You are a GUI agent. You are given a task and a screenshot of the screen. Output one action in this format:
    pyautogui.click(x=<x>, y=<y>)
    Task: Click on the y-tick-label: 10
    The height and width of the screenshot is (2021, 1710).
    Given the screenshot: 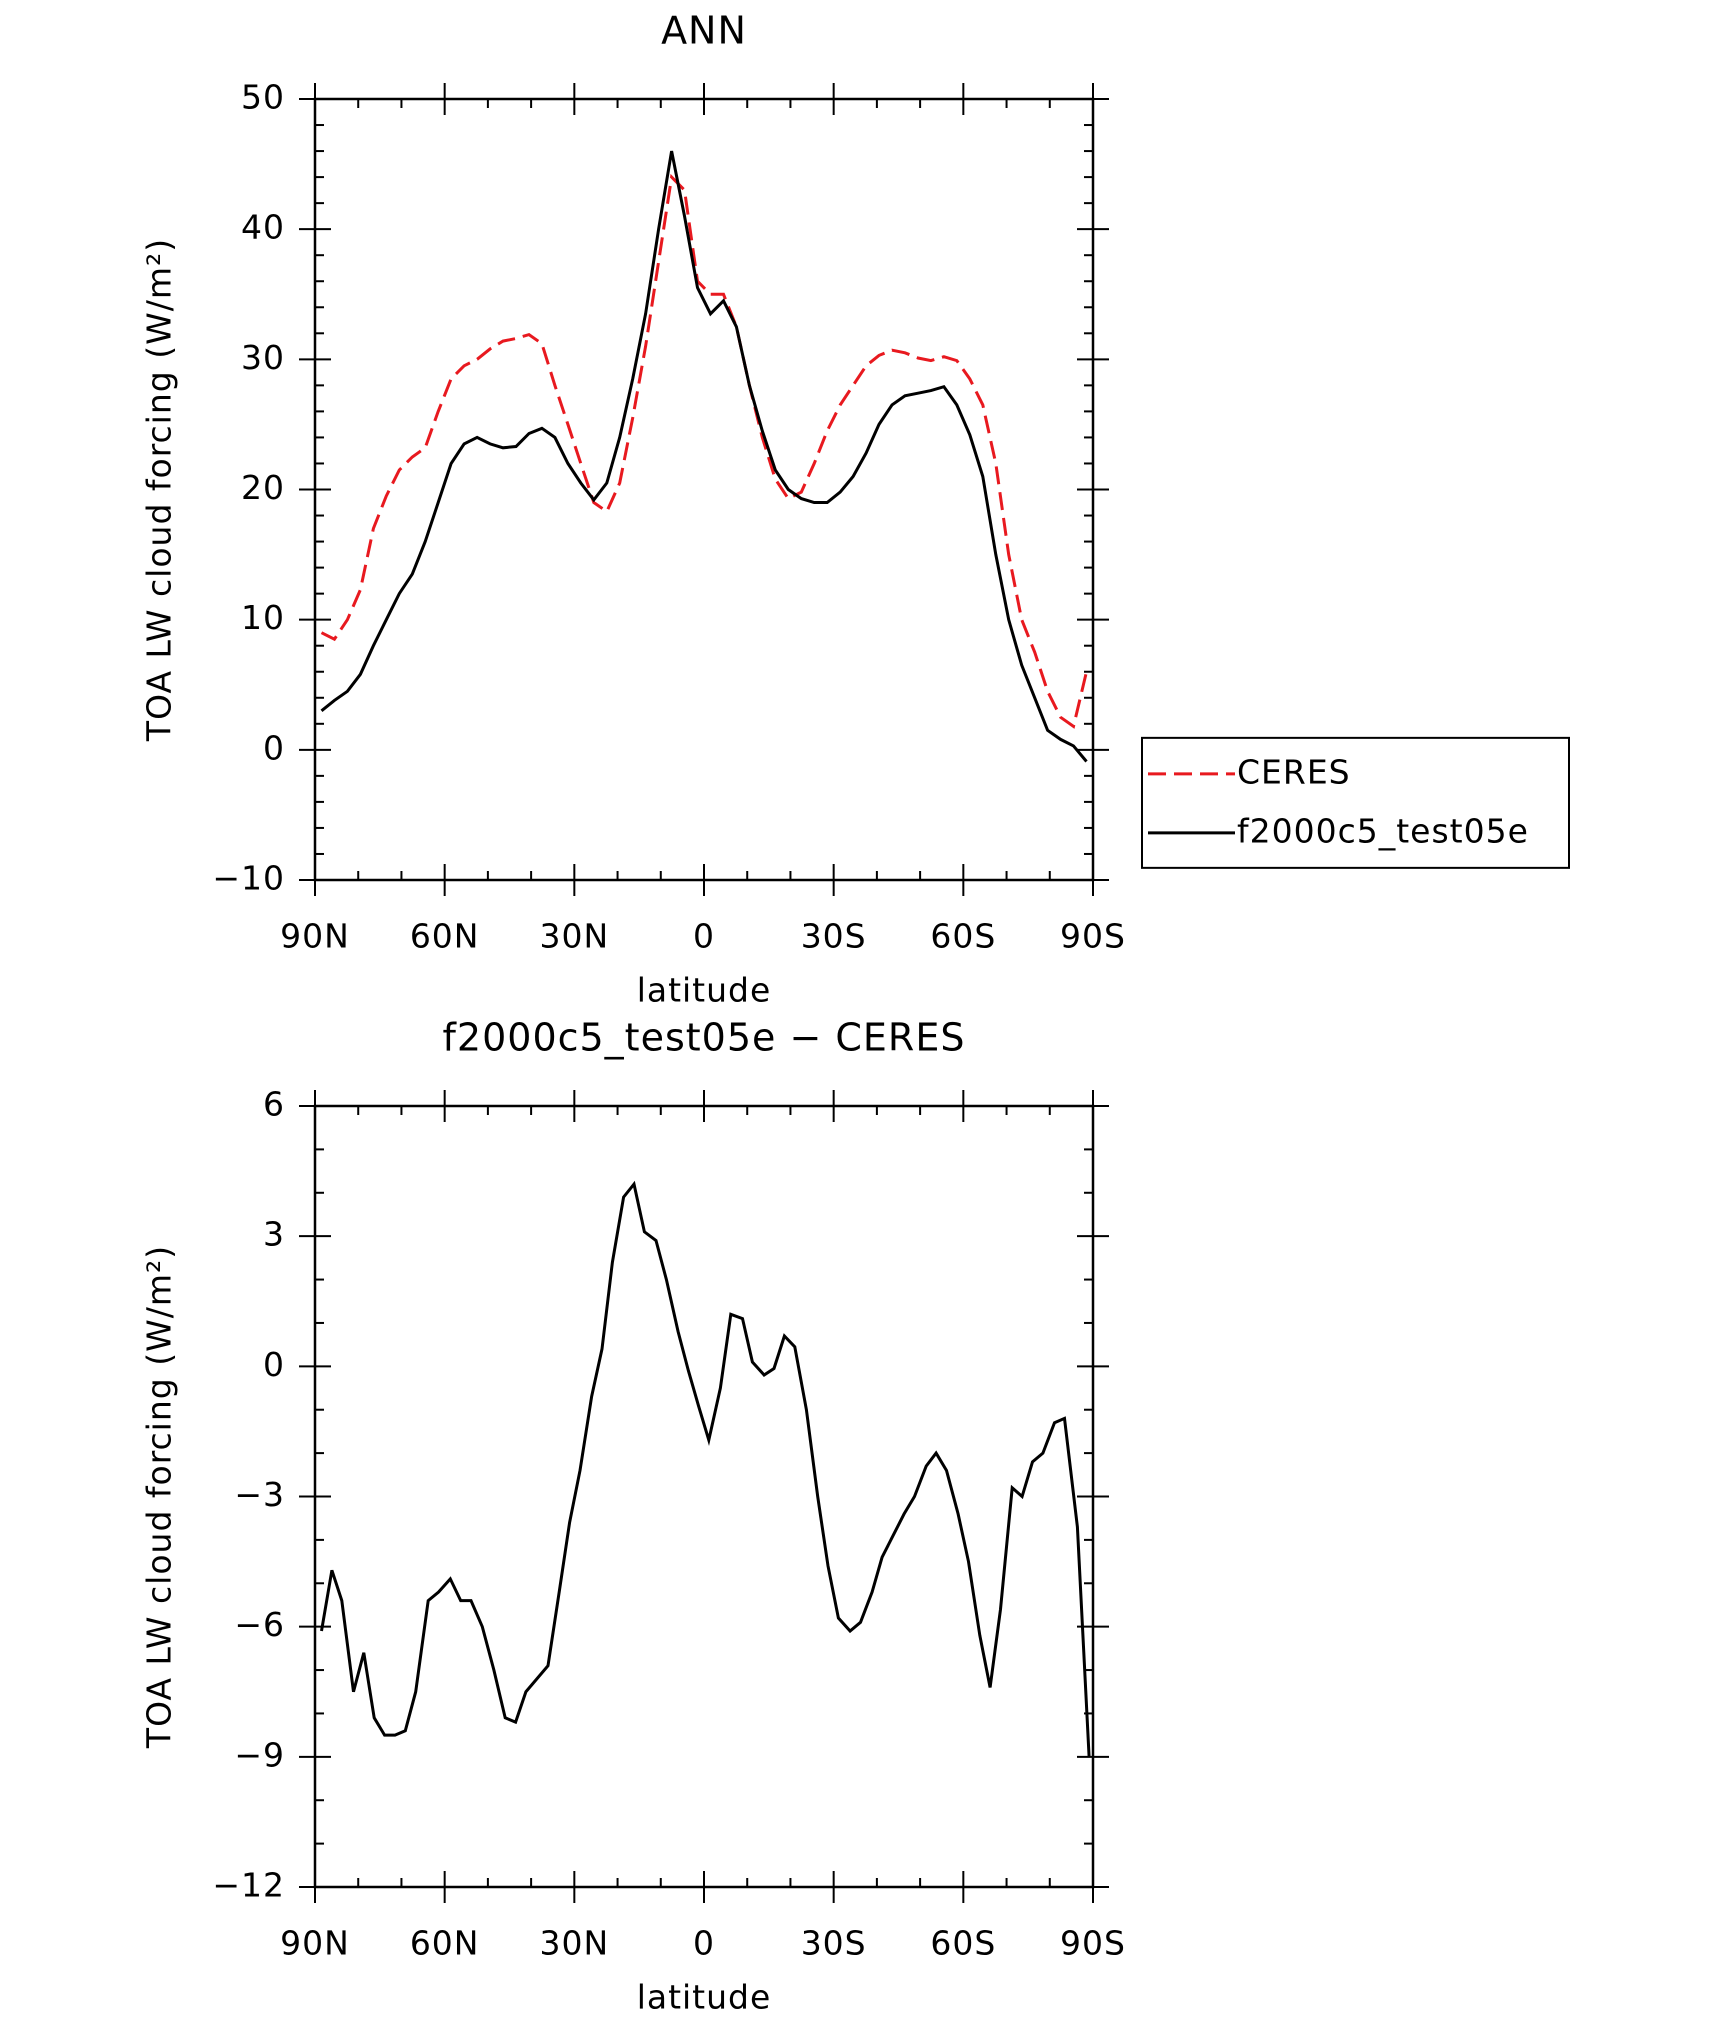 What is the action you would take?
    pyautogui.click(x=263, y=617)
    